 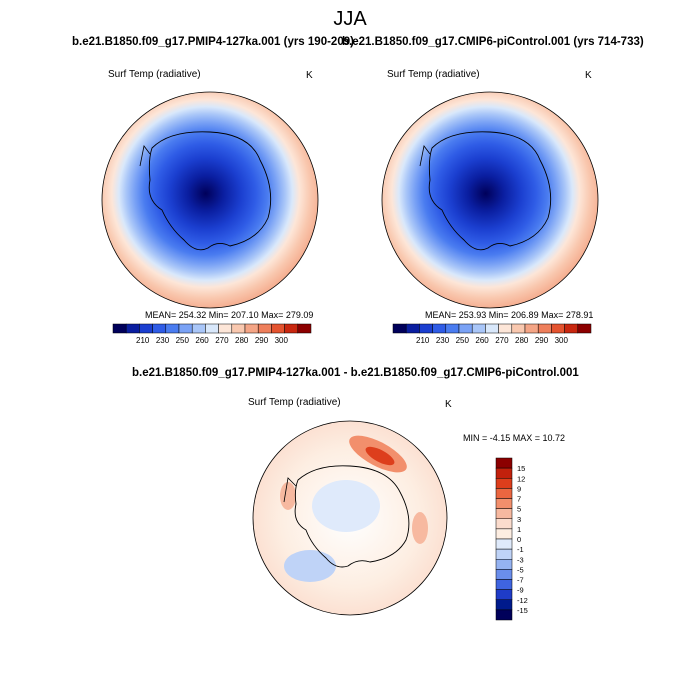 I want to click on panel2-colorbar-tick-label: 270, so click(x=502, y=340).